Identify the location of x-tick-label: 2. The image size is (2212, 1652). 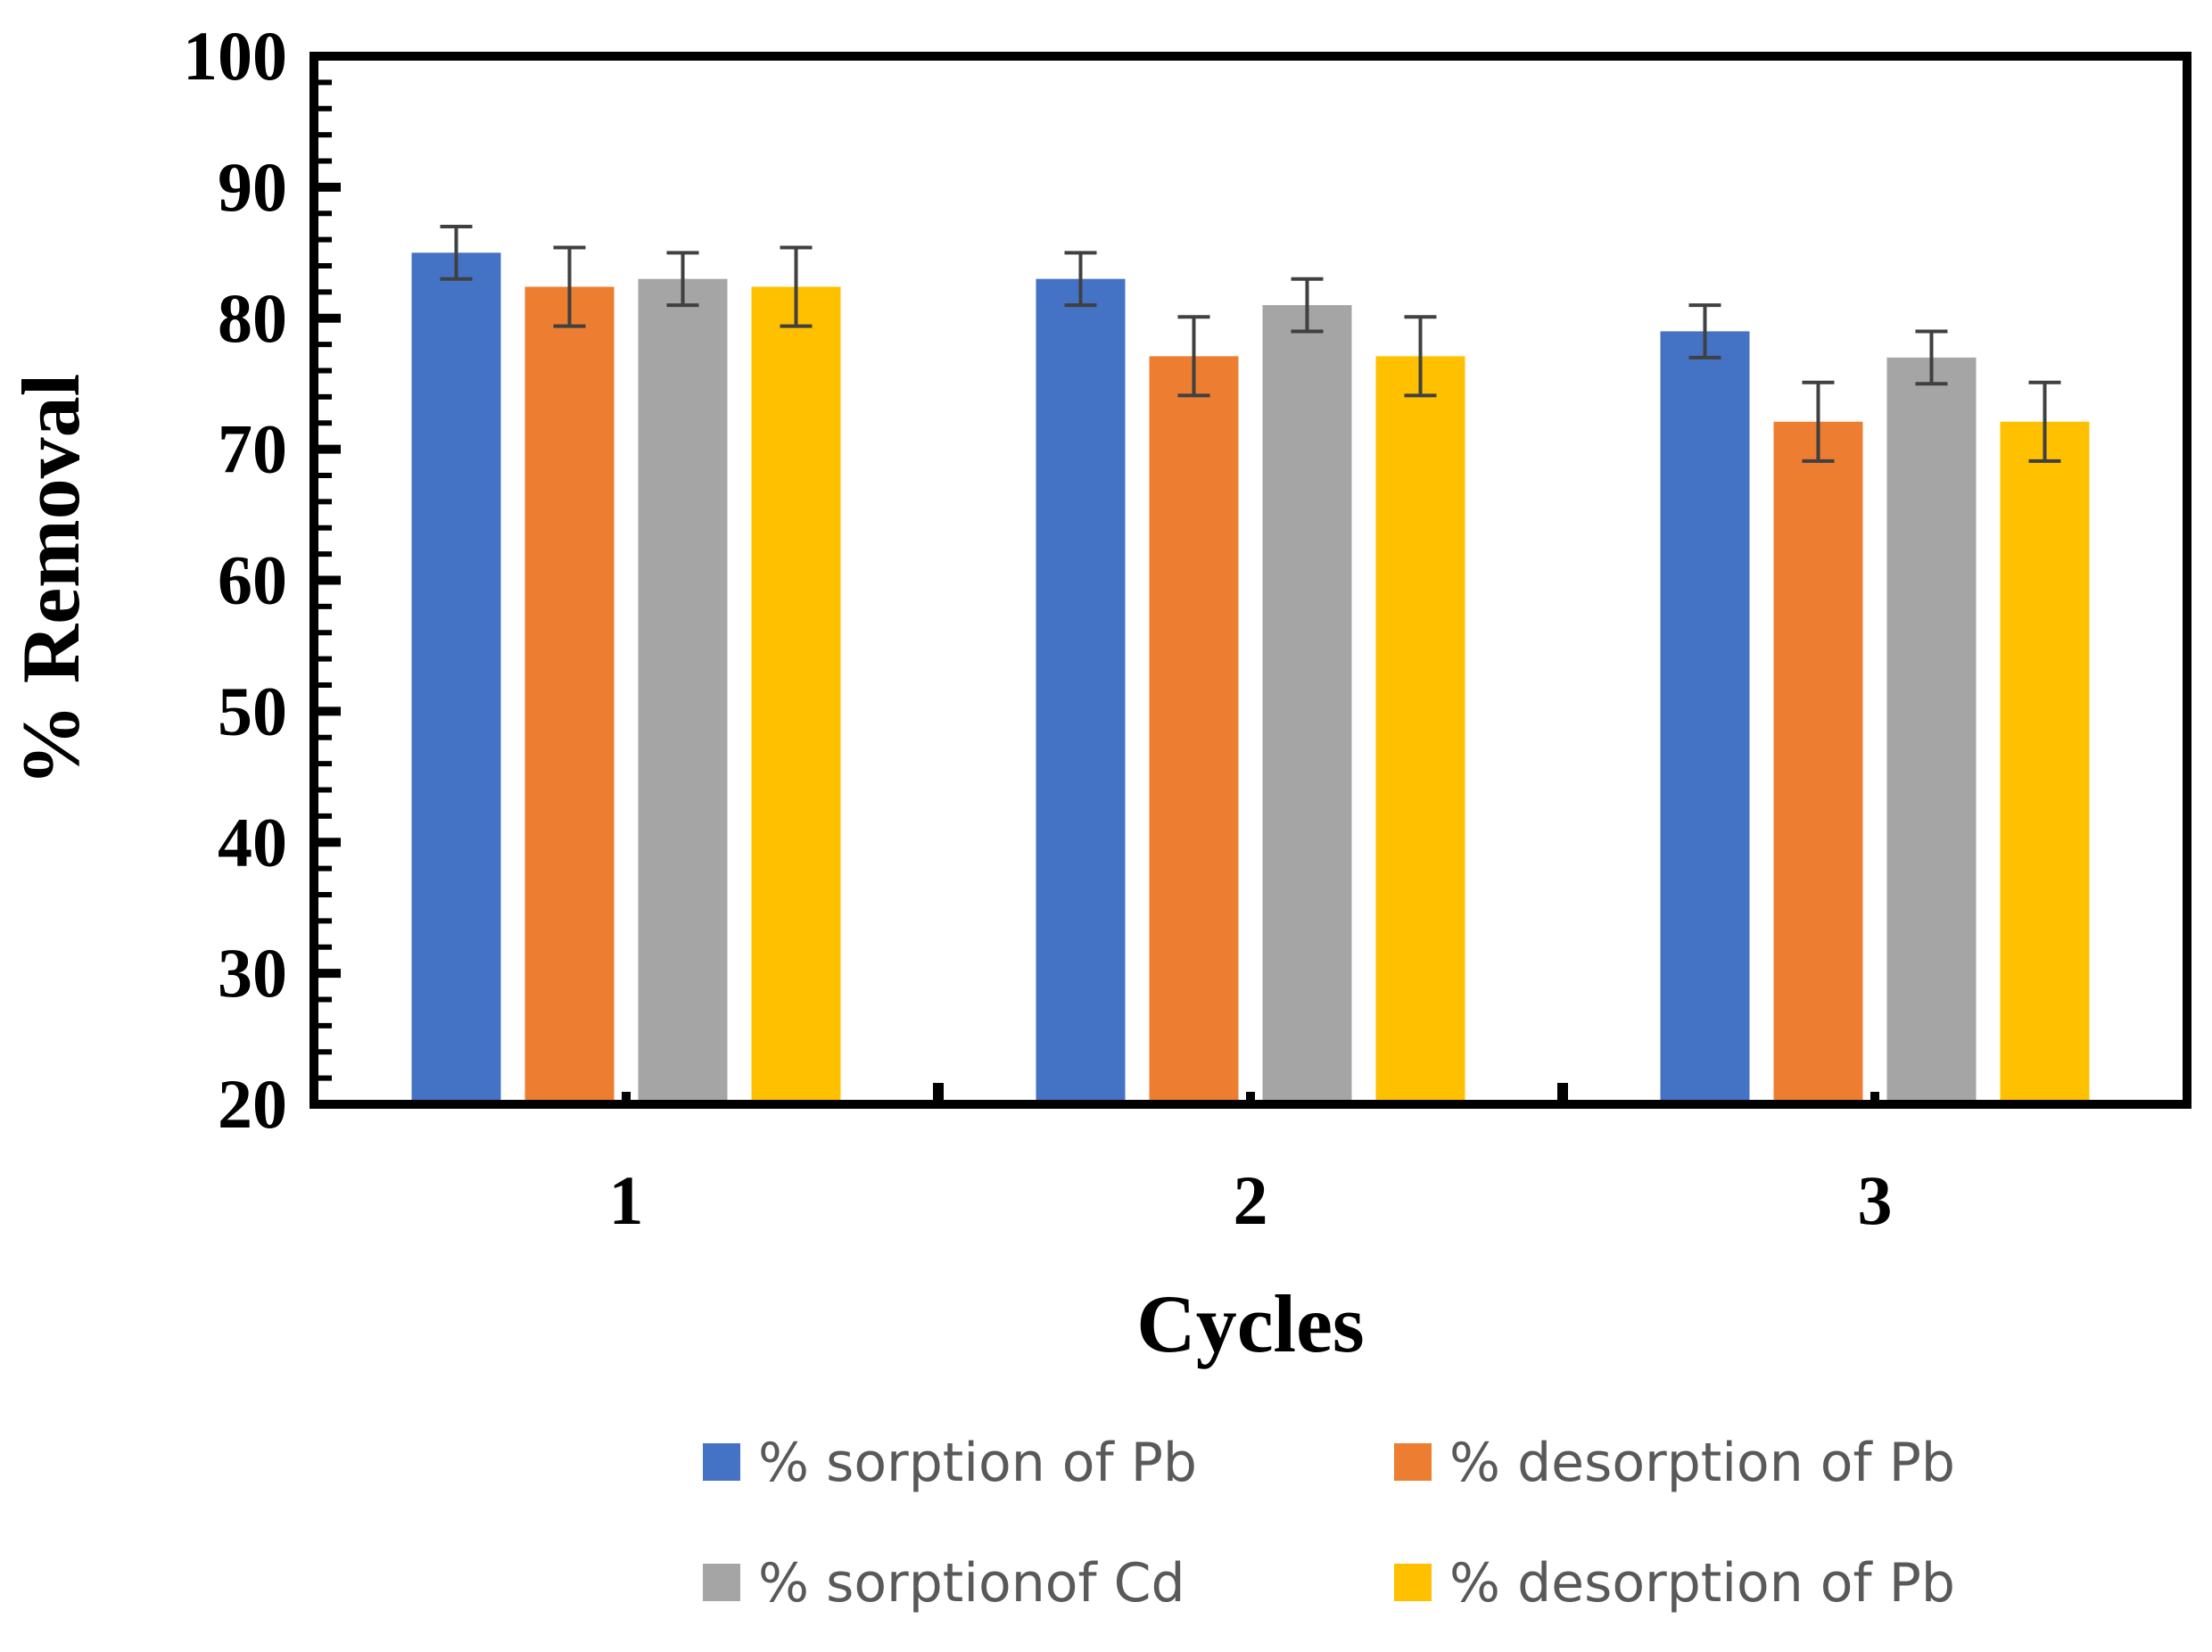
(1251, 1200).